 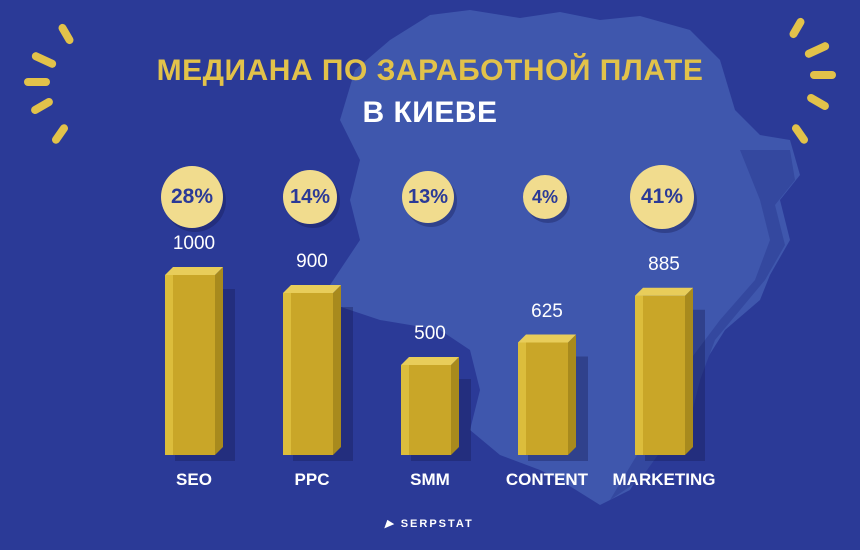 I want to click on chart-title-line1: МЕДИАНА ПО ЗАРАБОТНОЙ ПЛАТЕ, so click(x=430, y=70).